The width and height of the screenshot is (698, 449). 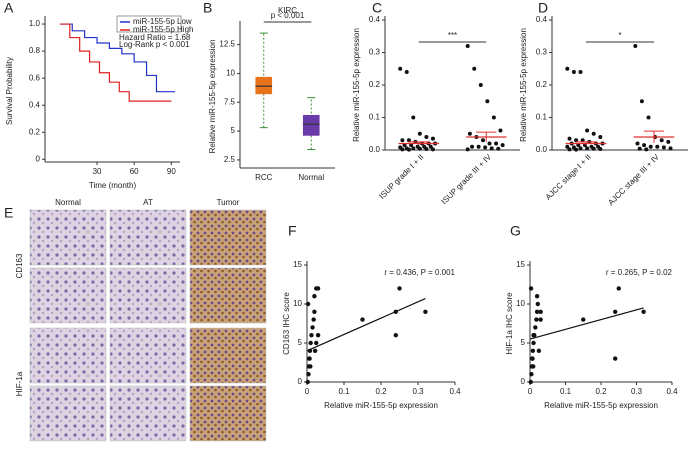 What do you see at coordinates (35, 77) in the screenshot?
I see `y-tick-label: 0.6` at bounding box center [35, 77].